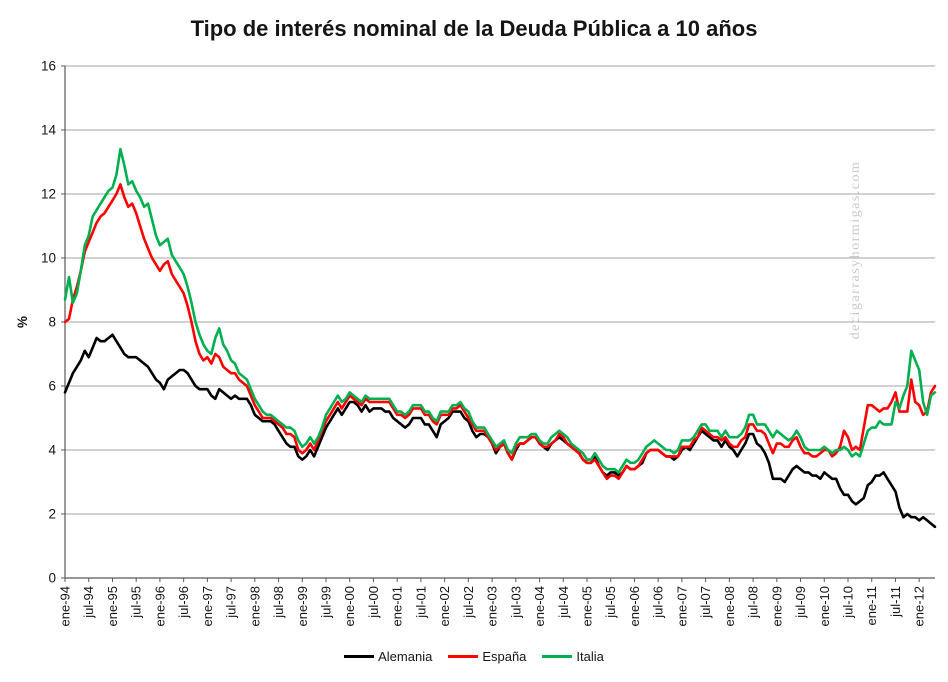  What do you see at coordinates (610, 602) in the screenshot?
I see `x-tick-label-jul-05: jul-05` at bounding box center [610, 602].